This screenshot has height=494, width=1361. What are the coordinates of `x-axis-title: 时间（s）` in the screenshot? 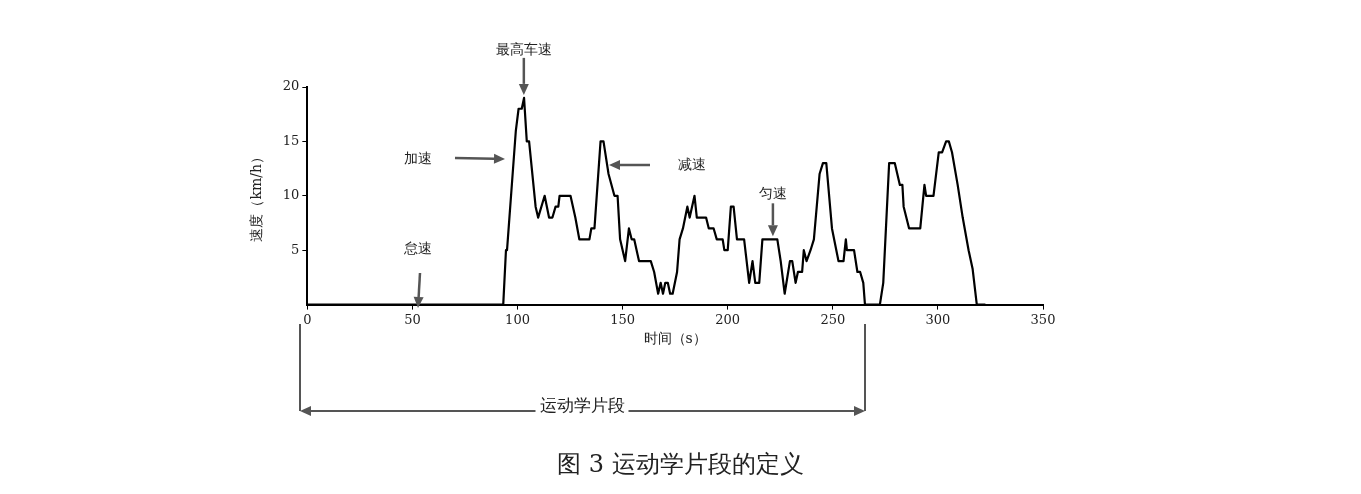 It's located at (675, 338).